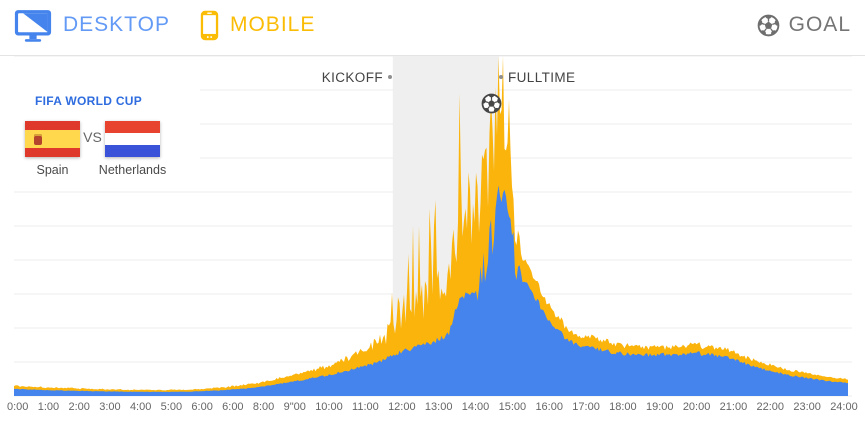  I want to click on legend-desktop-label: DESKTOP, so click(116, 24).